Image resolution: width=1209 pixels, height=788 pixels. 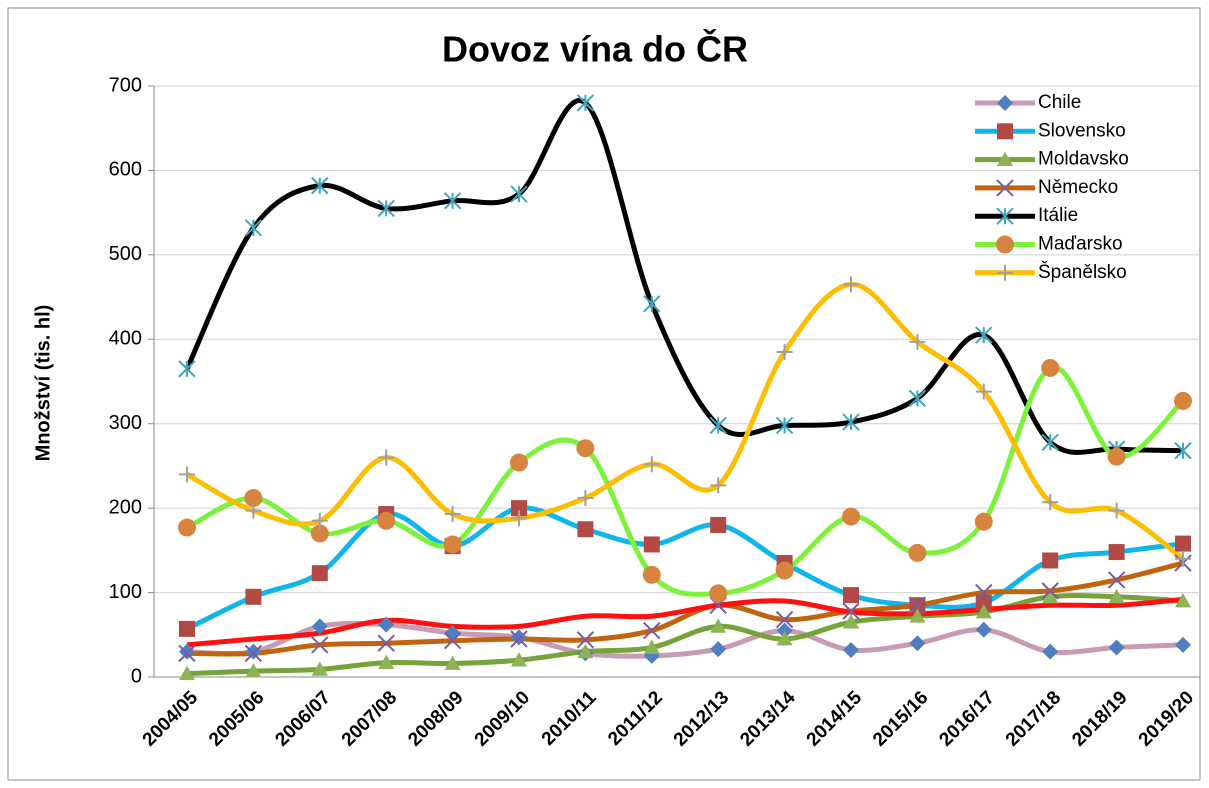 What do you see at coordinates (125, 339) in the screenshot?
I see `y-tick-label: 400` at bounding box center [125, 339].